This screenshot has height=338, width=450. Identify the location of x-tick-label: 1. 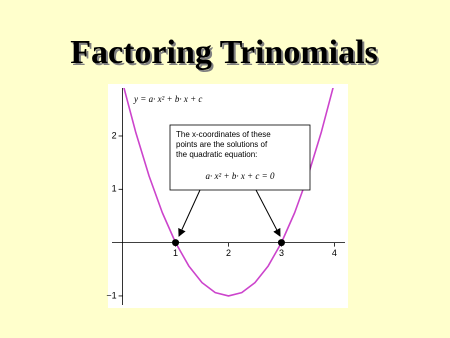
(175, 253).